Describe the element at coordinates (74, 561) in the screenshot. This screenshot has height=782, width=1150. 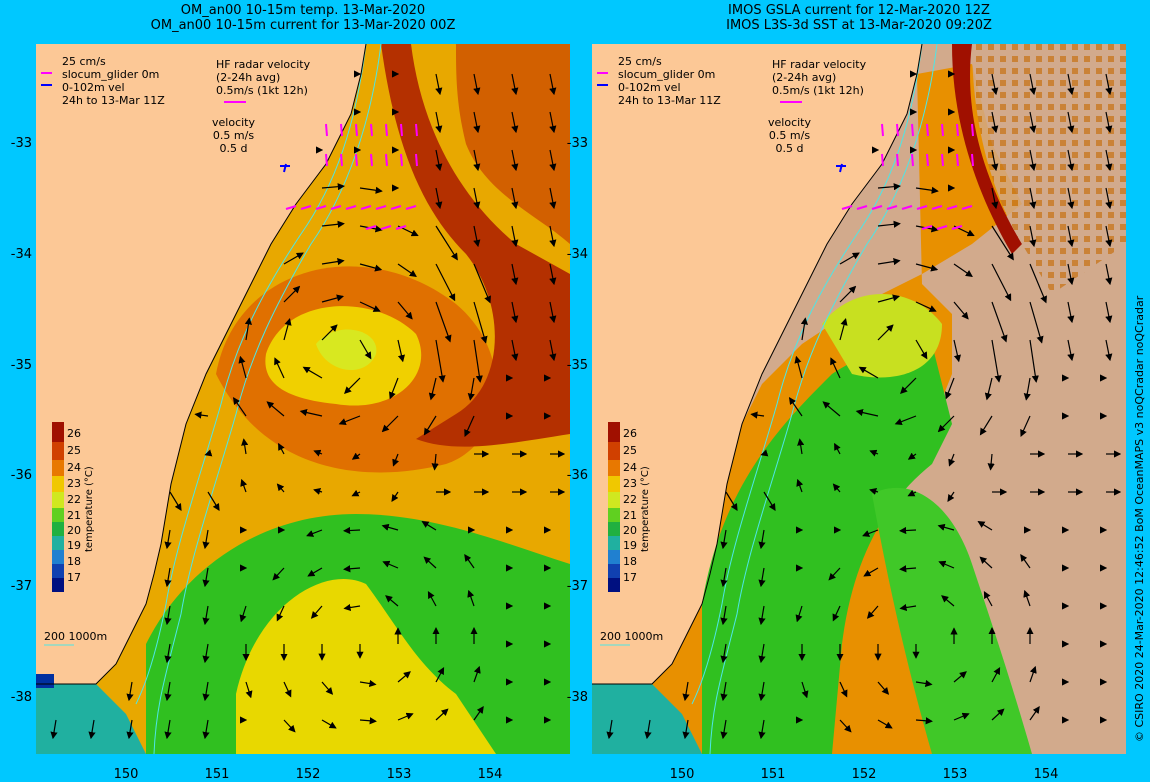
I see `colorbar-tick: 18` at that location.